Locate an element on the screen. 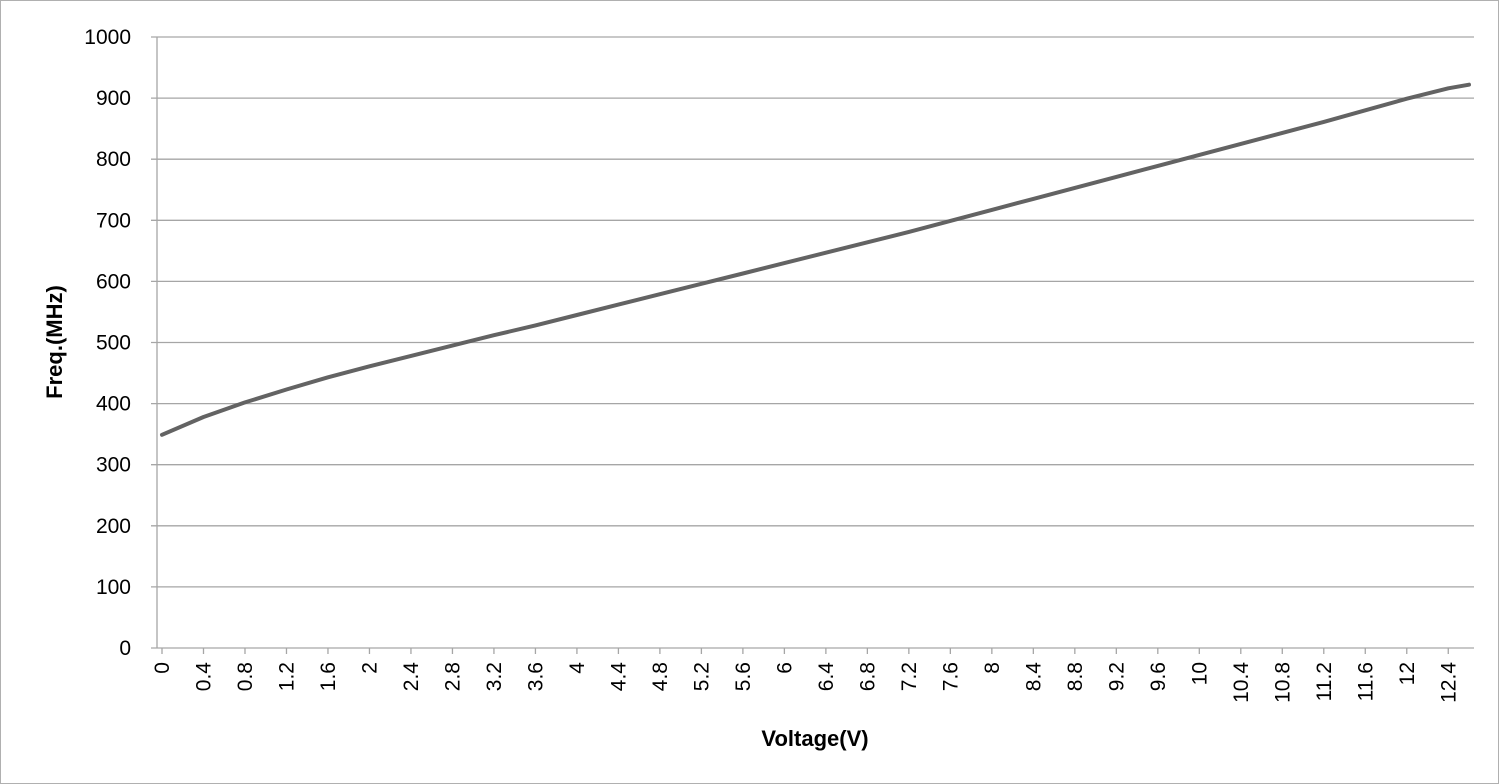  x-tick-label: 4 is located at coordinates (577, 668).